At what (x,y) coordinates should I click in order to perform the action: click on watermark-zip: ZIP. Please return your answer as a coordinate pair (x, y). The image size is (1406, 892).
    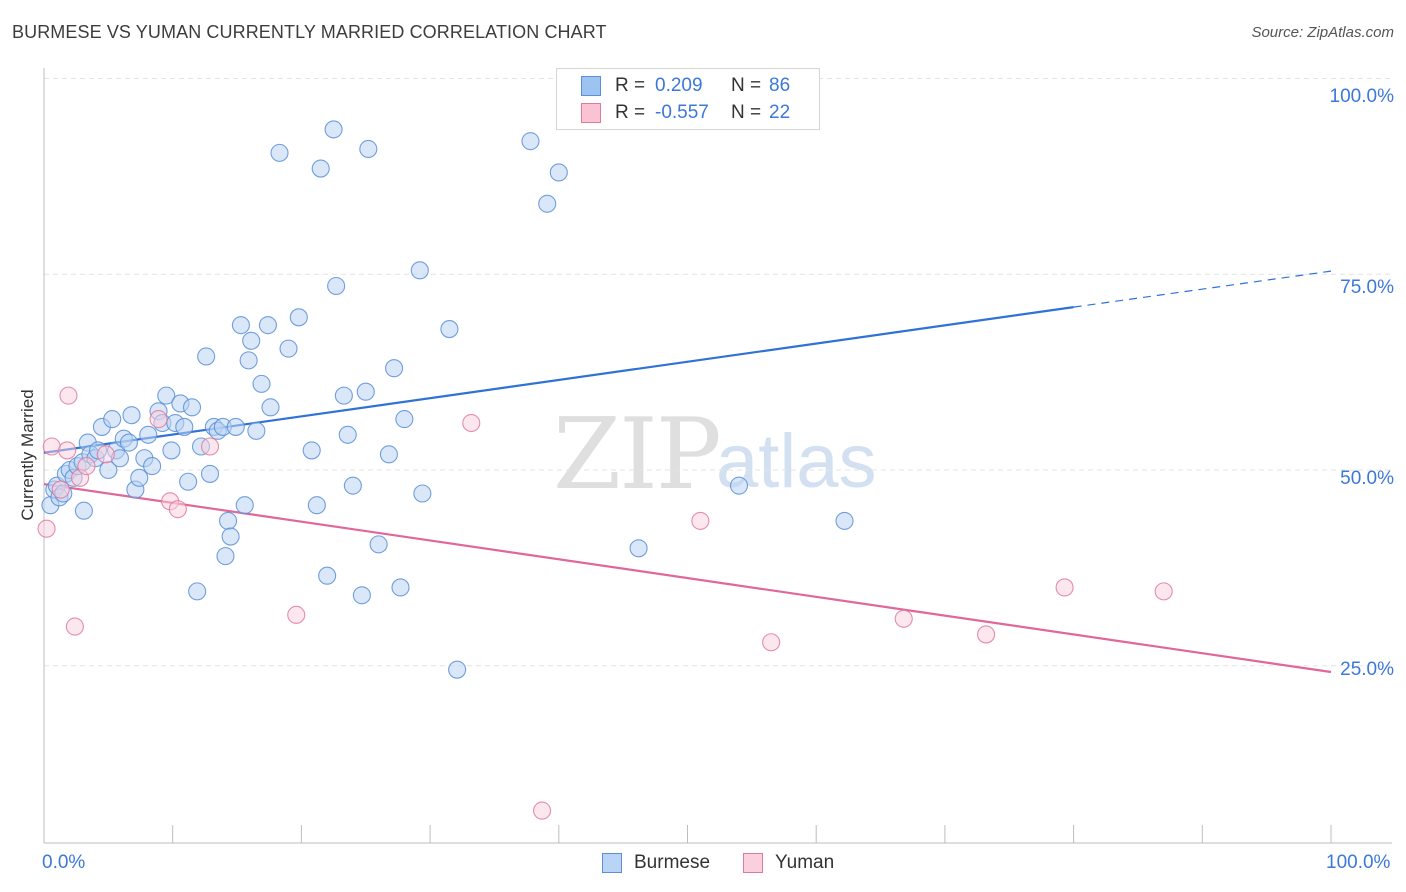
    Looking at the image, I should click on (637, 455).